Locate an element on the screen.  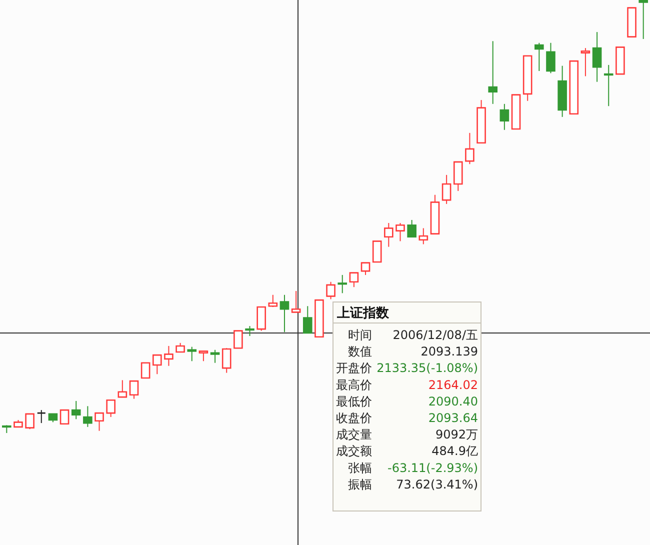
text: 73.62(3.41%) is located at coordinates (437, 484).